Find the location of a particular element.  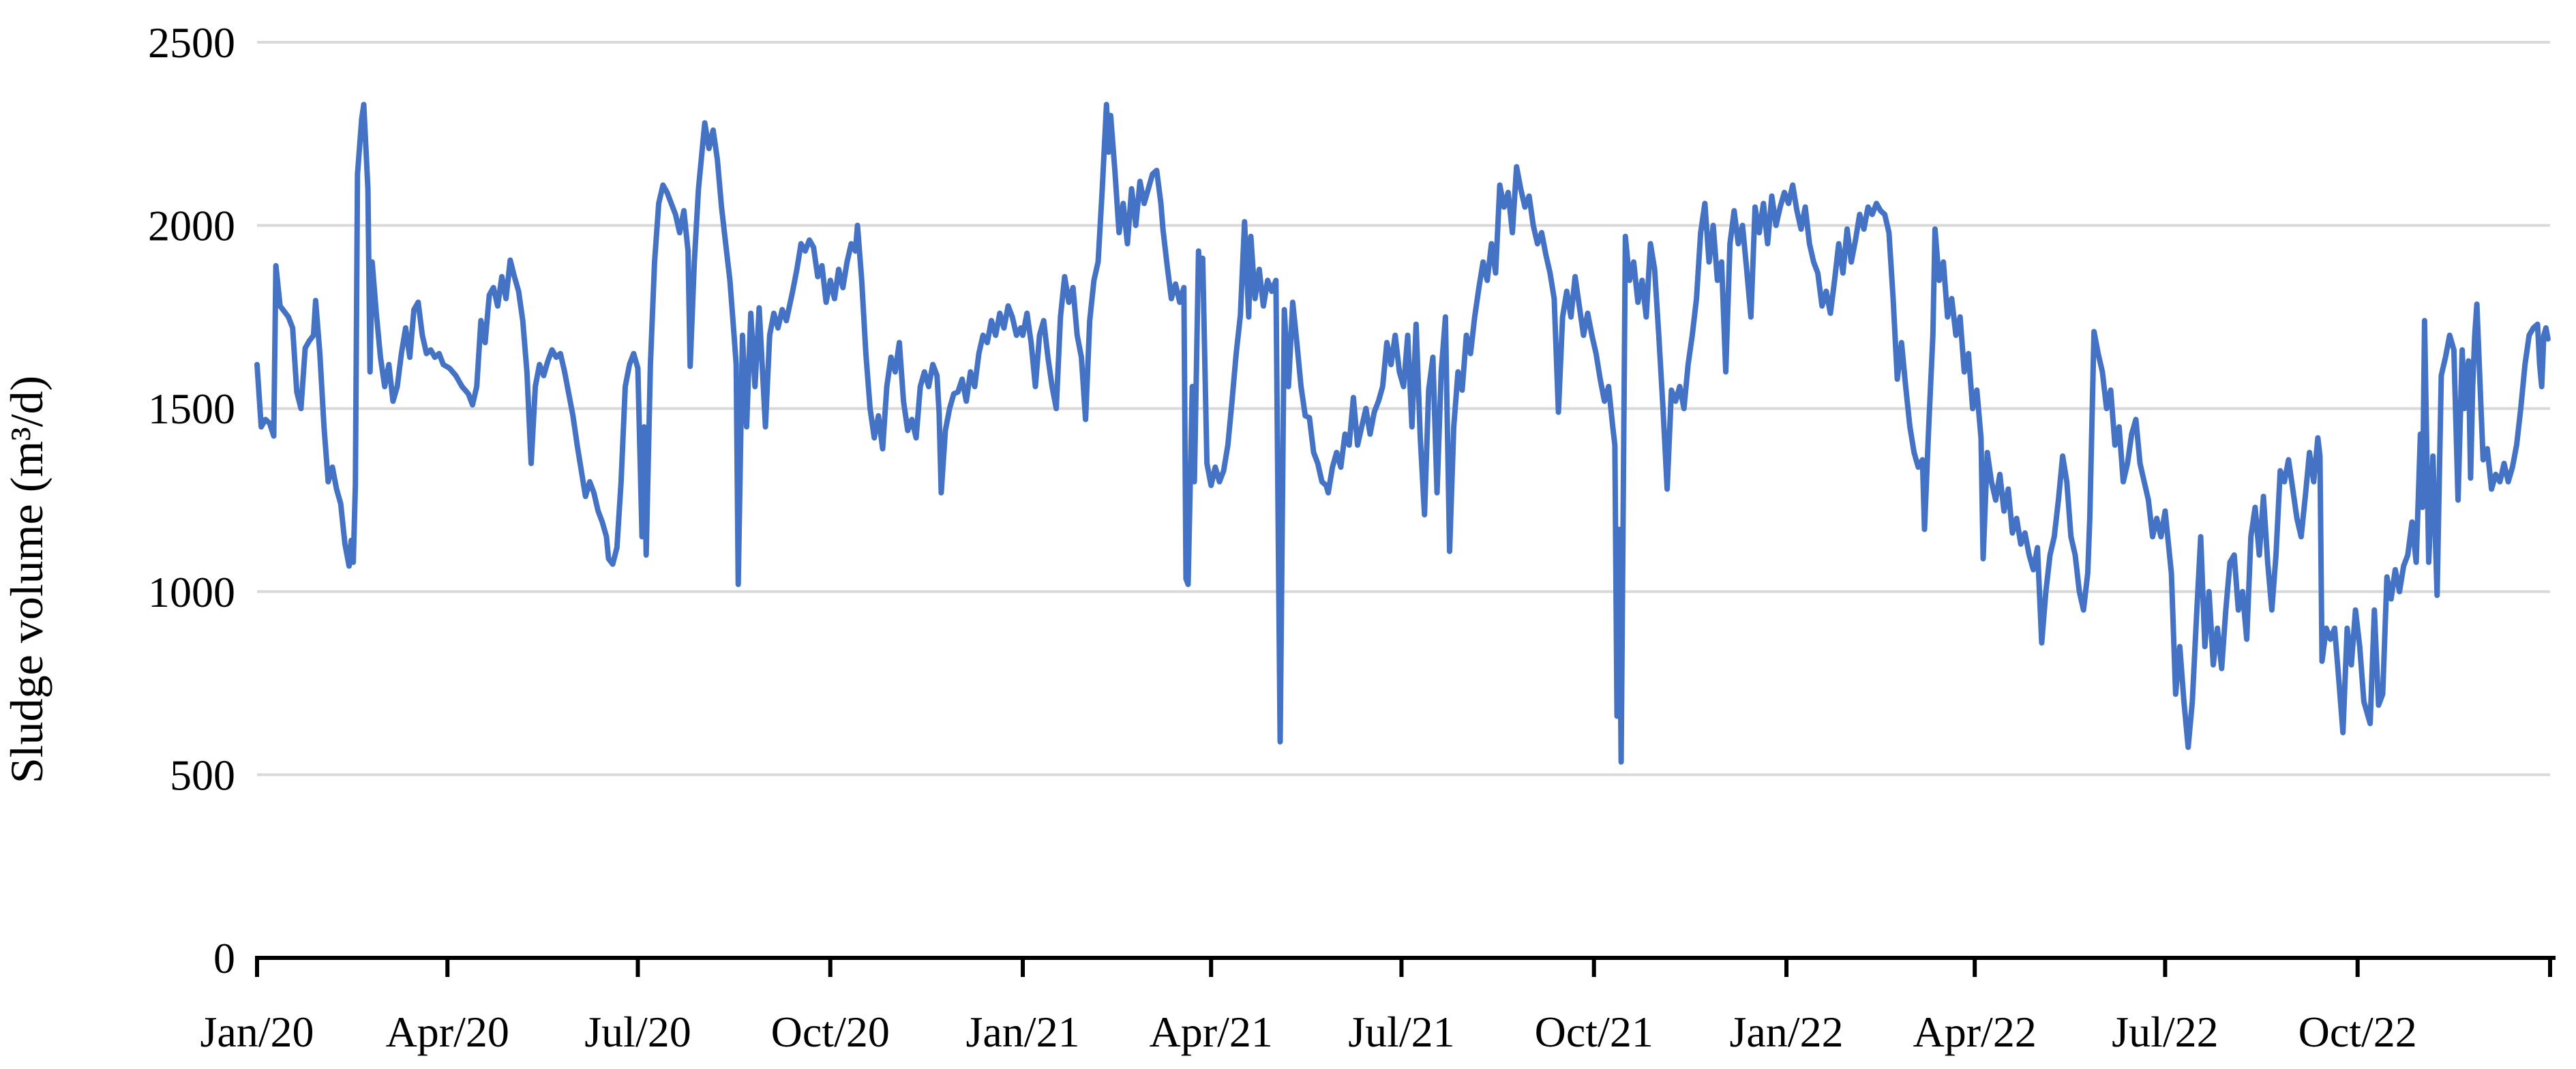

y-tick-label-1500: 1500 is located at coordinates (191, 409).